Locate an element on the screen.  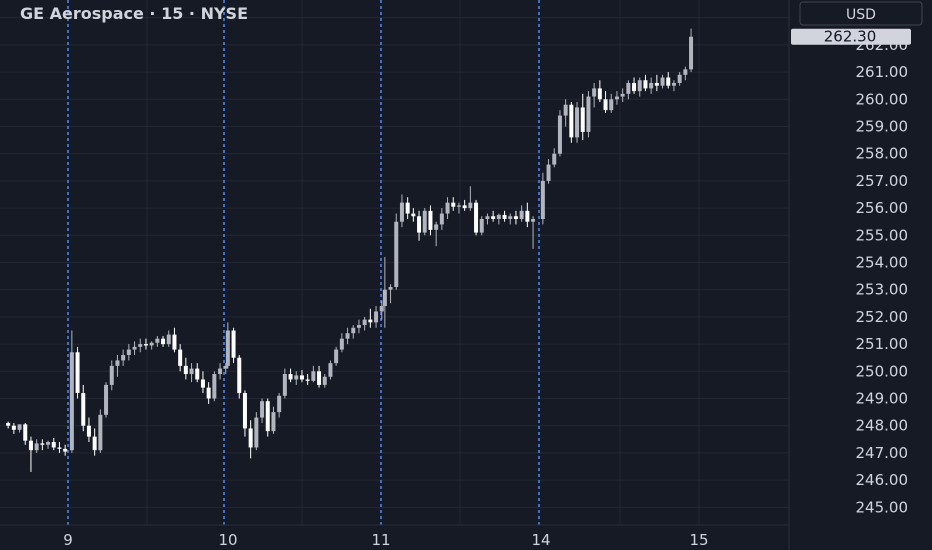
time-tick-label: 11 is located at coordinates (380, 540).